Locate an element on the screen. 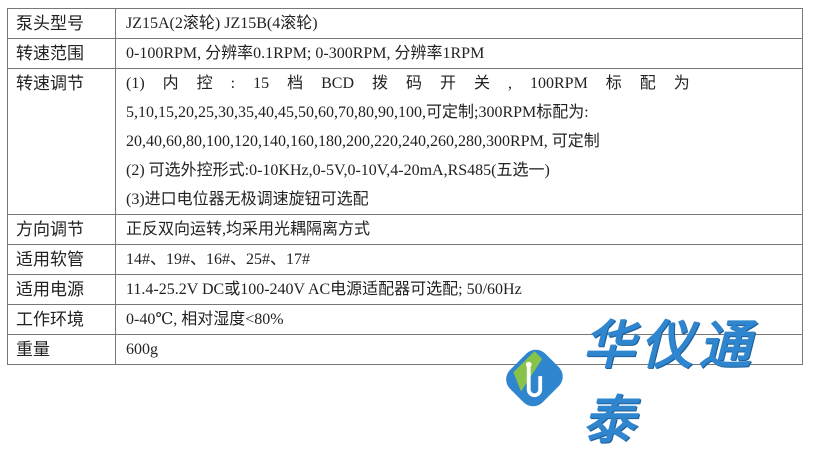 The height and width of the screenshot is (453, 813). logo-mark-icon is located at coordinates (534, 378).